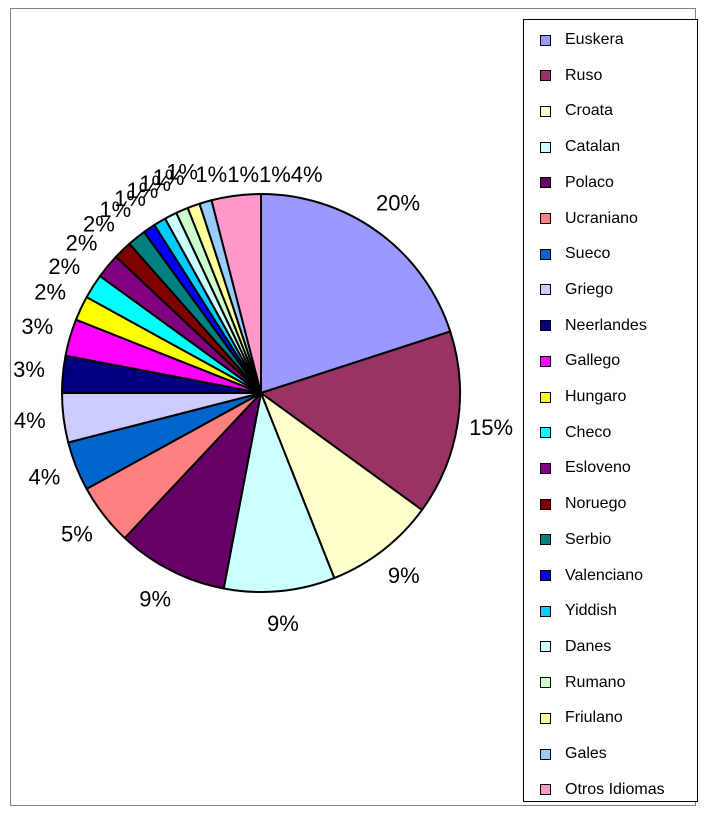 This screenshot has height=816, width=708. I want to click on slice-label-griego: 4%, so click(30, 420).